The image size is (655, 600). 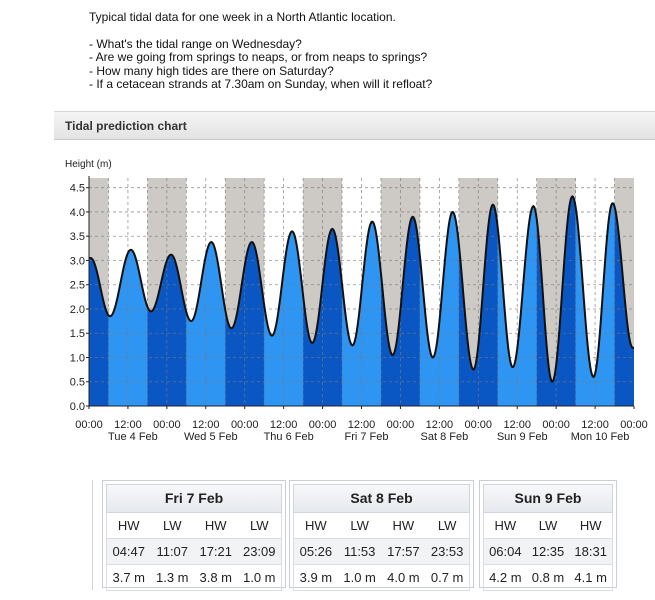 What do you see at coordinates (505, 577) in the screenshot?
I see `height-cell: 4.2 m` at bounding box center [505, 577].